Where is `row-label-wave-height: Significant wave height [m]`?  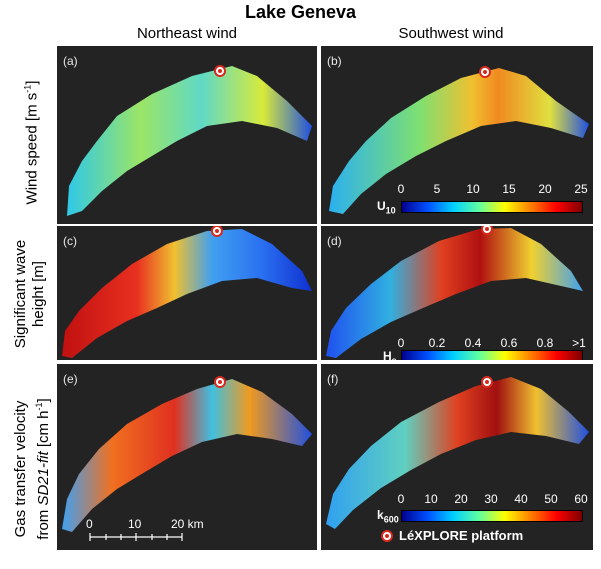 row-label-wave-height: Significant wave height [m] is located at coordinates (29, 294).